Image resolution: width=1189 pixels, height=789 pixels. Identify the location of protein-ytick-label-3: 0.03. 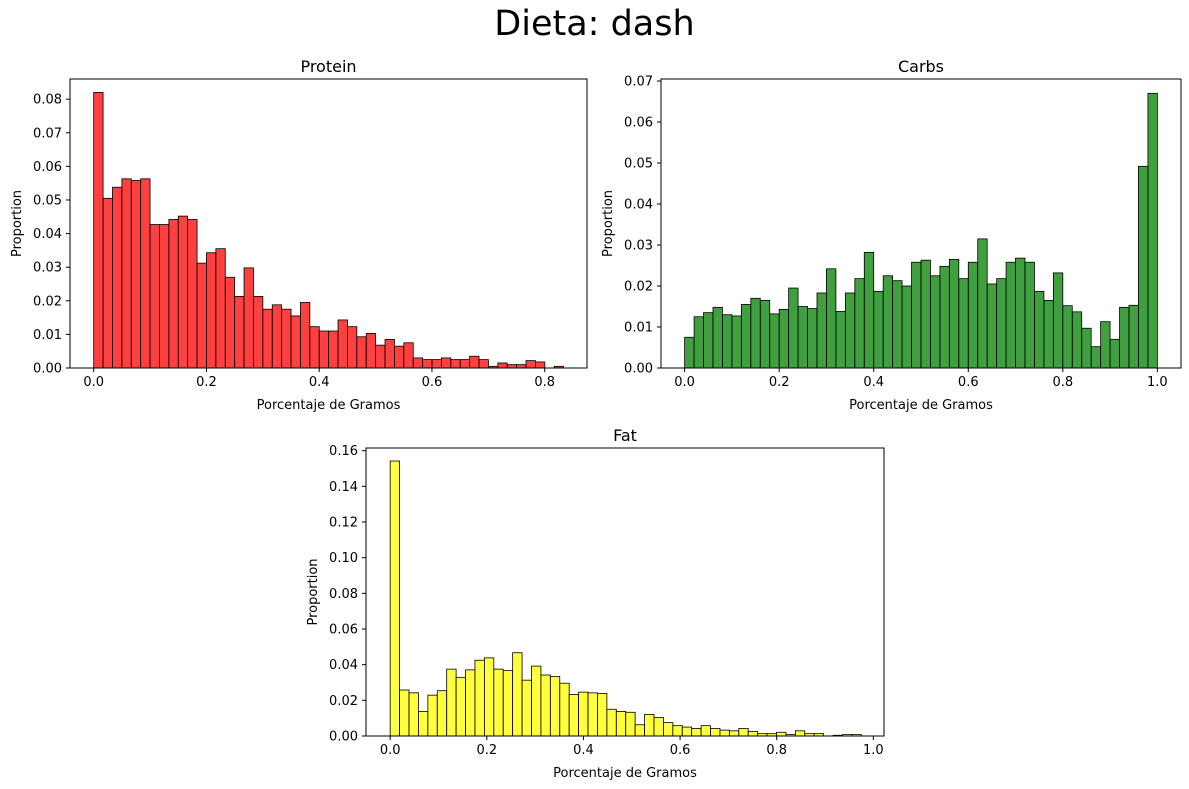
(47, 268).